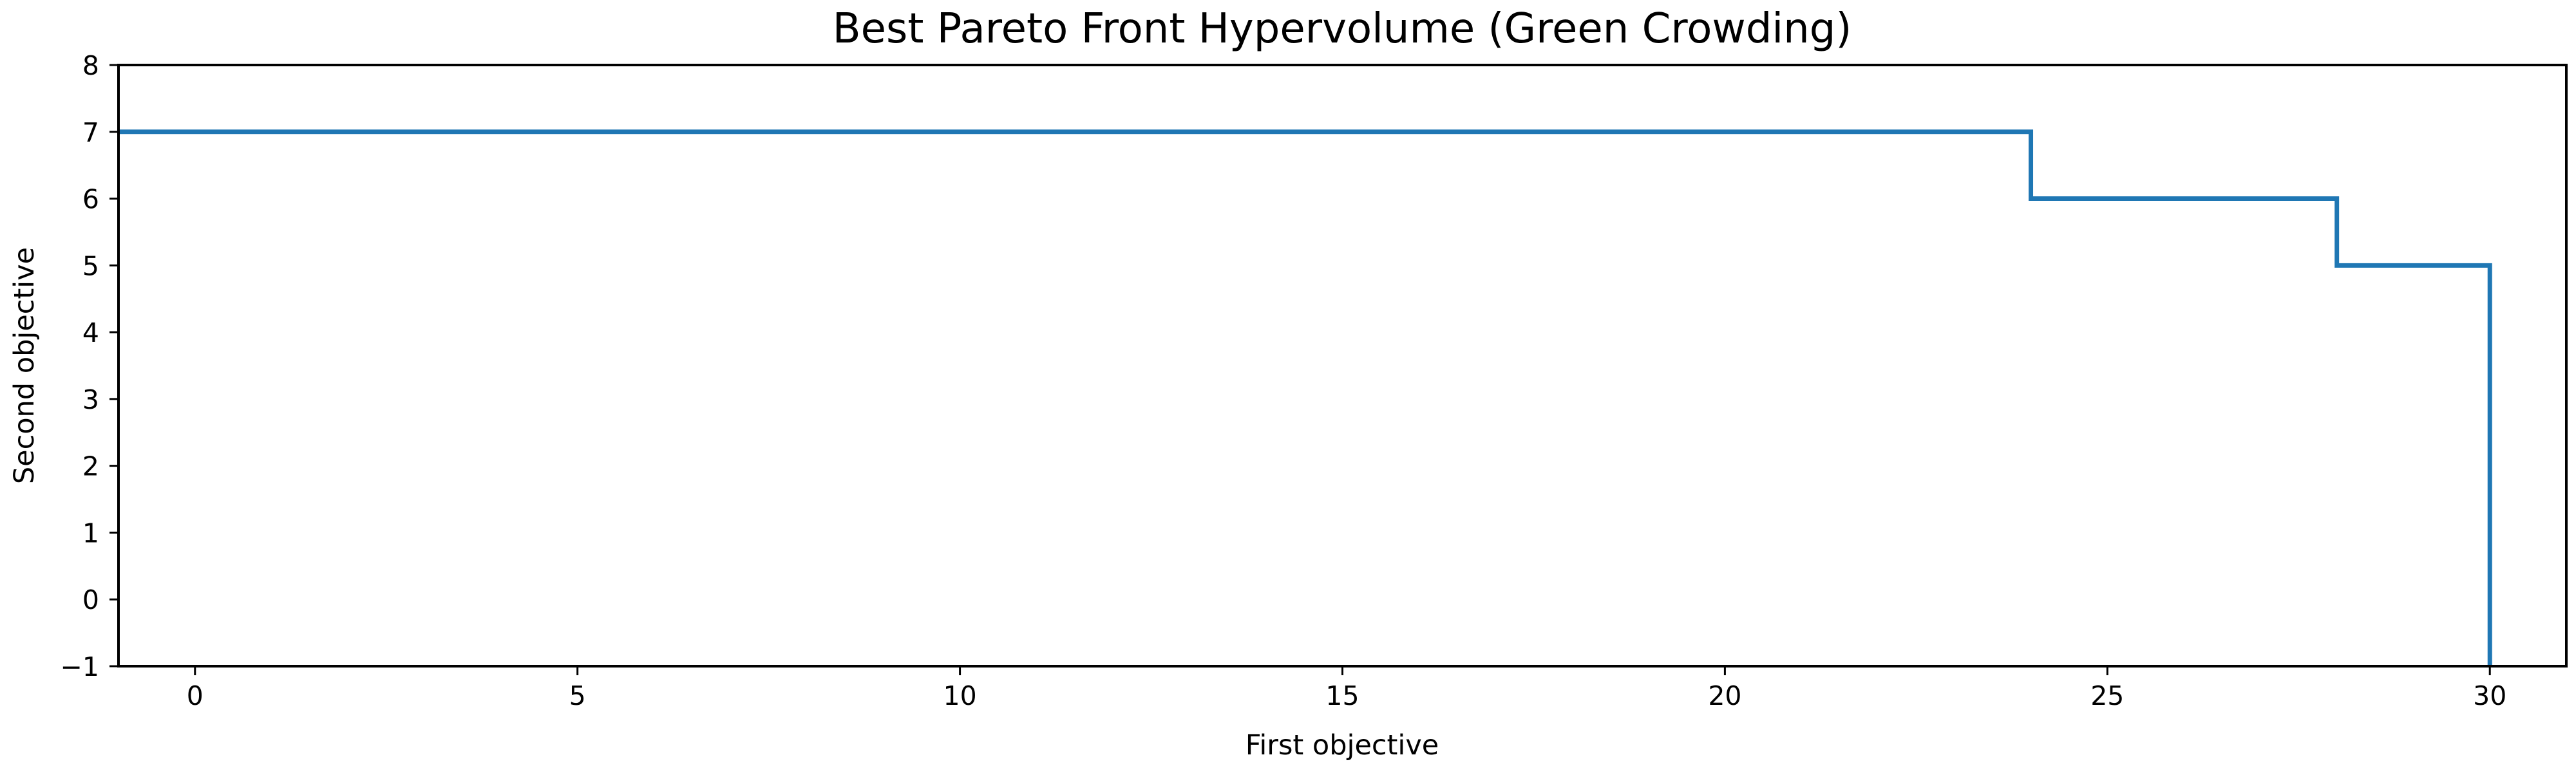  I want to click on y-tick-label: 1, so click(91, 533).